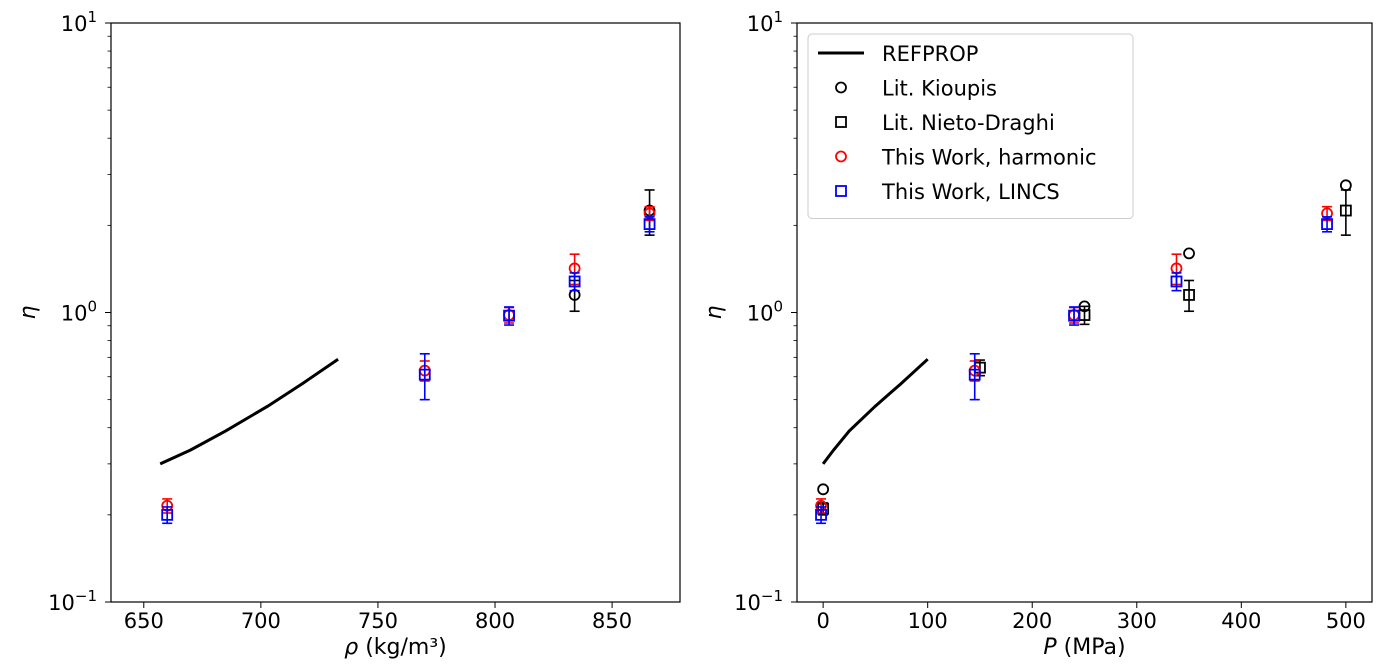 Image resolution: width=1382 pixels, height=670 pixels. Describe the element at coordinates (1241, 621) in the screenshot. I see `x-tick-label: 400` at that location.